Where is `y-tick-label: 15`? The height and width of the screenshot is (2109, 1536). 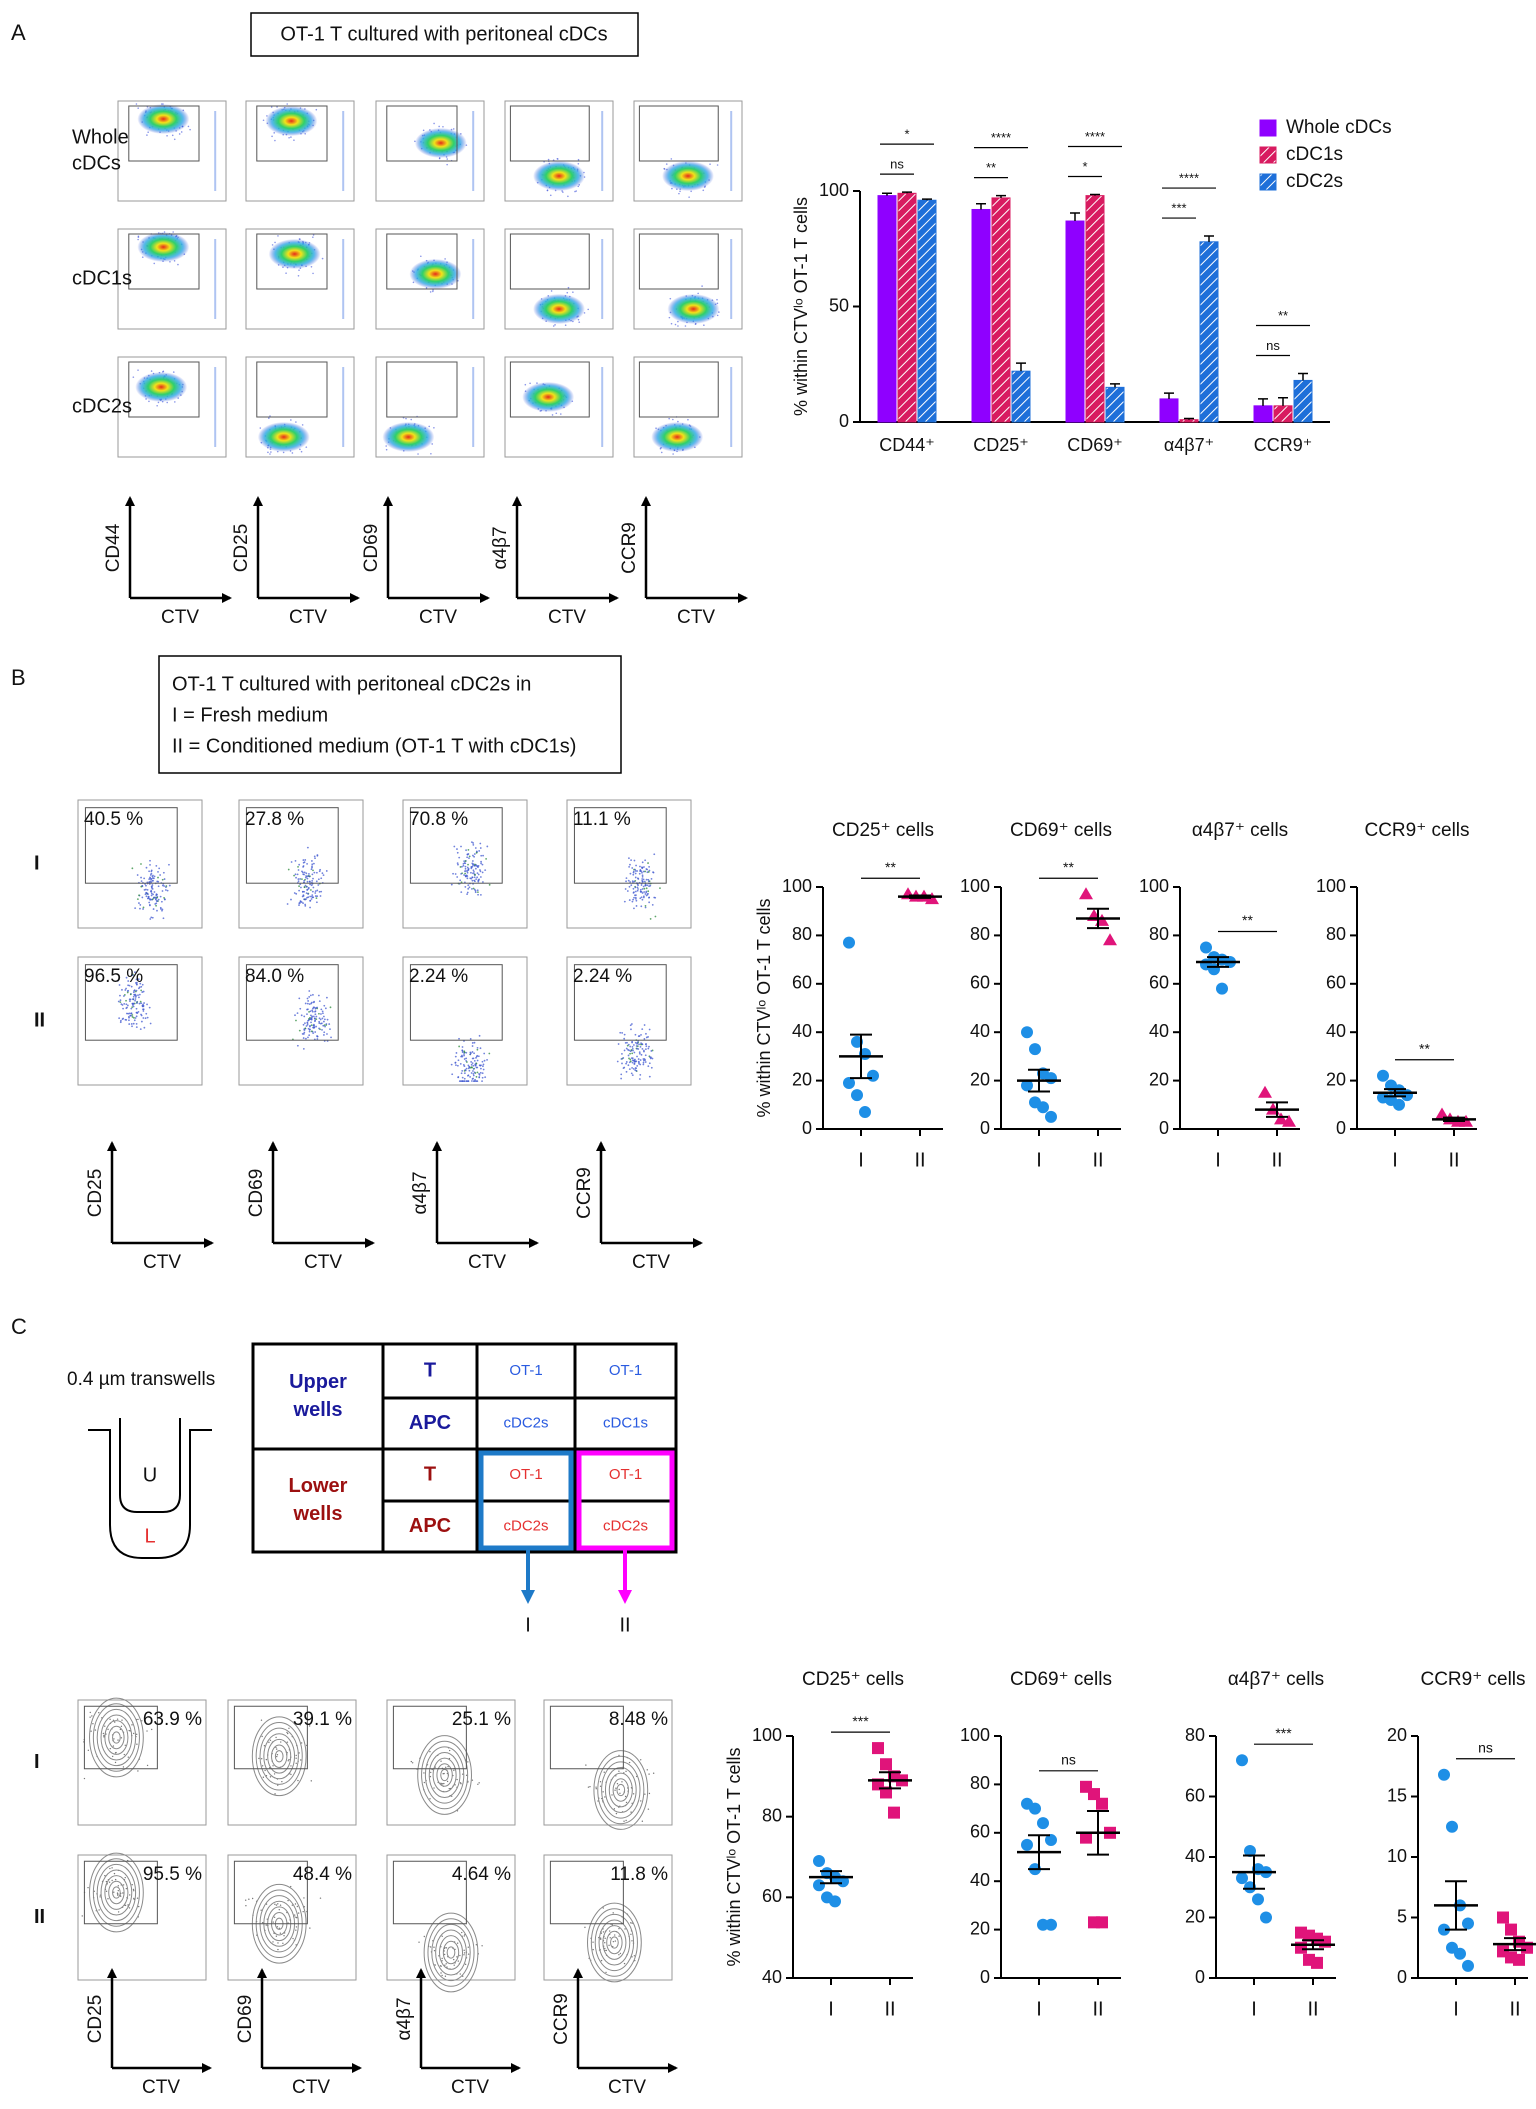
y-tick-label: 15 is located at coordinates (1397, 1795).